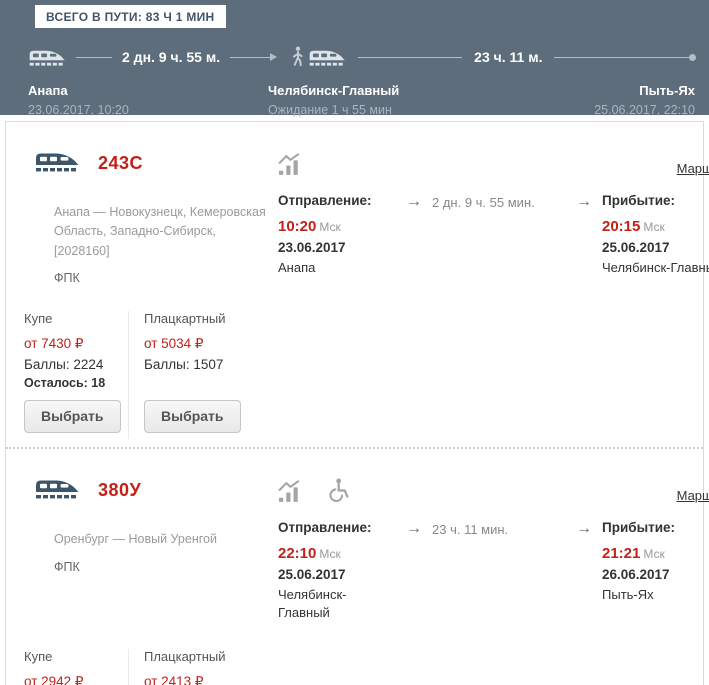 The height and width of the screenshot is (685, 709). Describe the element at coordinates (297, 57) in the screenshot. I see `transfer-walk-icon` at that location.